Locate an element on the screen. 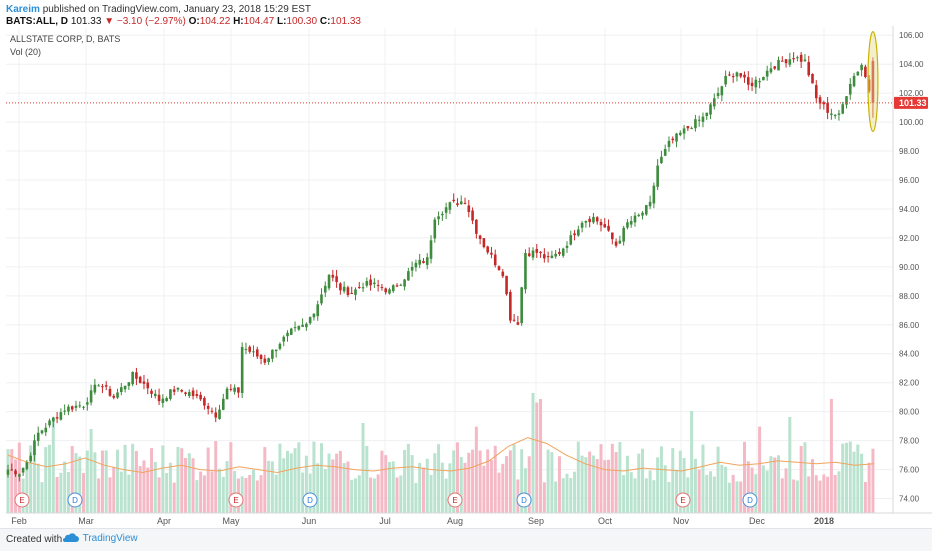 This screenshot has height=551, width=932. y-tick-label: 78.00 is located at coordinates (909, 441).